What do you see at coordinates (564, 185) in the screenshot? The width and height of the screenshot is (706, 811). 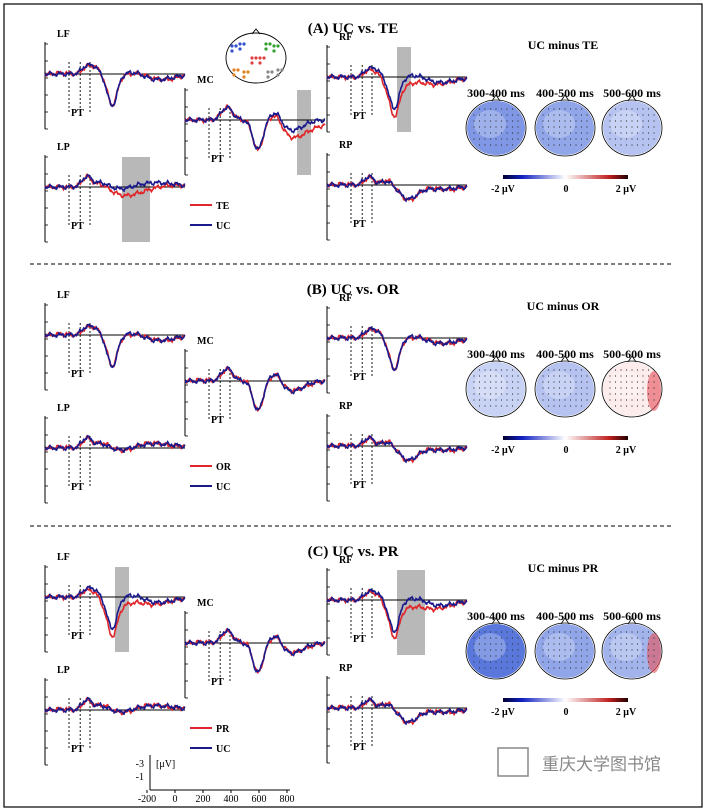 I see `colorbar: -2 μV 0 2 μV` at bounding box center [564, 185].